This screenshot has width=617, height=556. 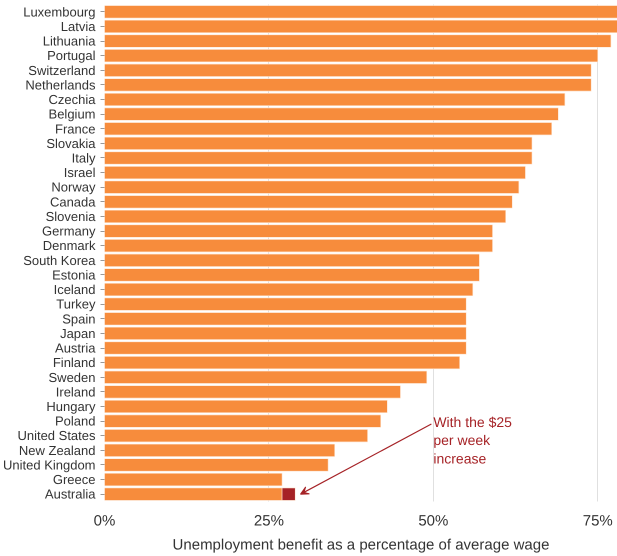 I want to click on y-tick-label: Greece, so click(x=74, y=480).